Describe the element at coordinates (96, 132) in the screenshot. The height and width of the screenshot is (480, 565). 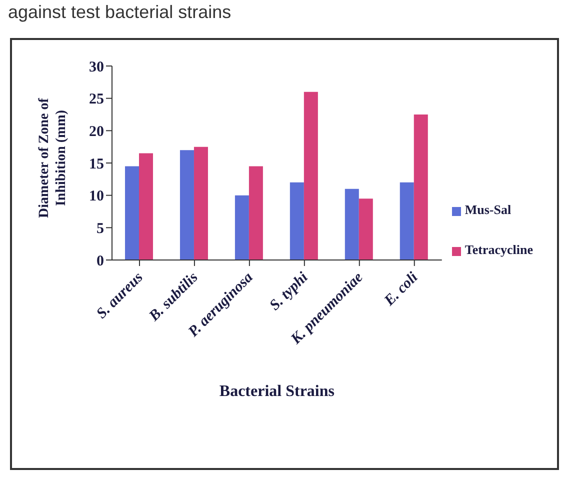
I see `y-tick-label: 20` at that location.